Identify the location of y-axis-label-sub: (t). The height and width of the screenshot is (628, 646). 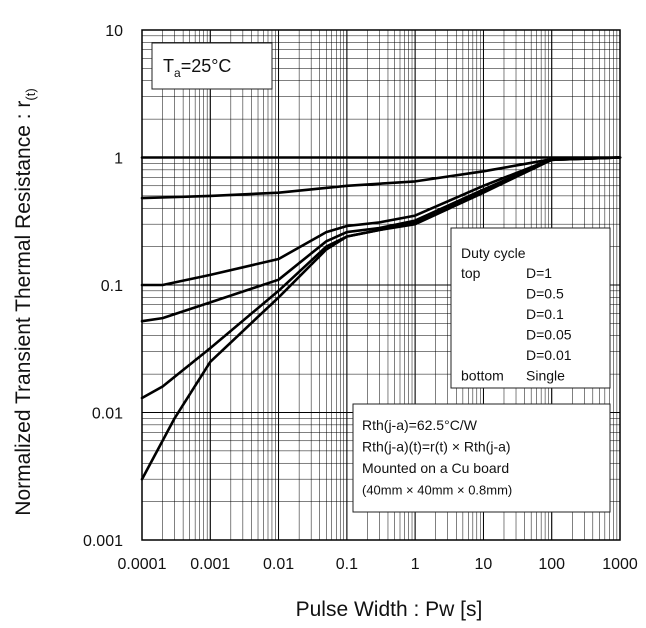
(30, 94).